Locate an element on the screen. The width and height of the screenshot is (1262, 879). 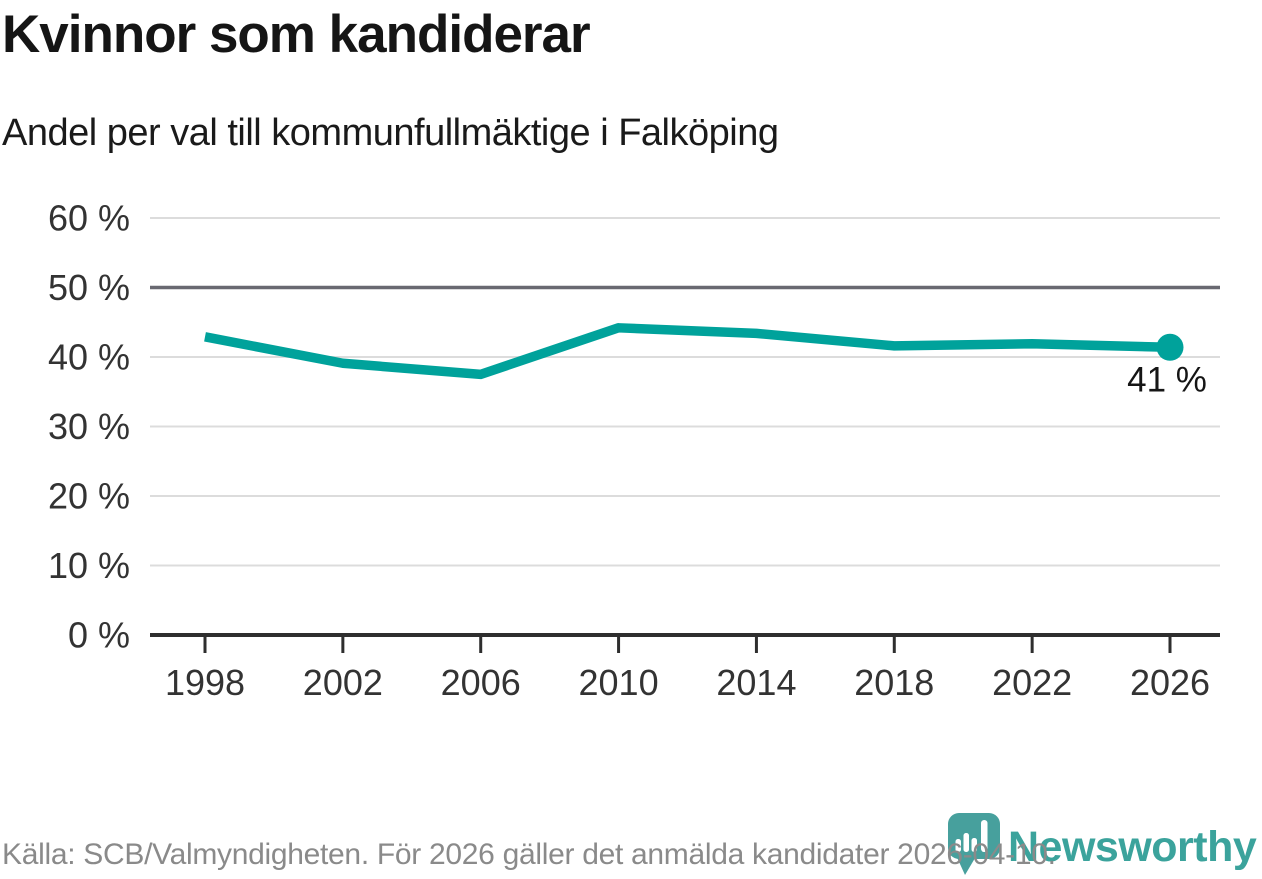
y-tick-label: 10 % is located at coordinates (89, 565).